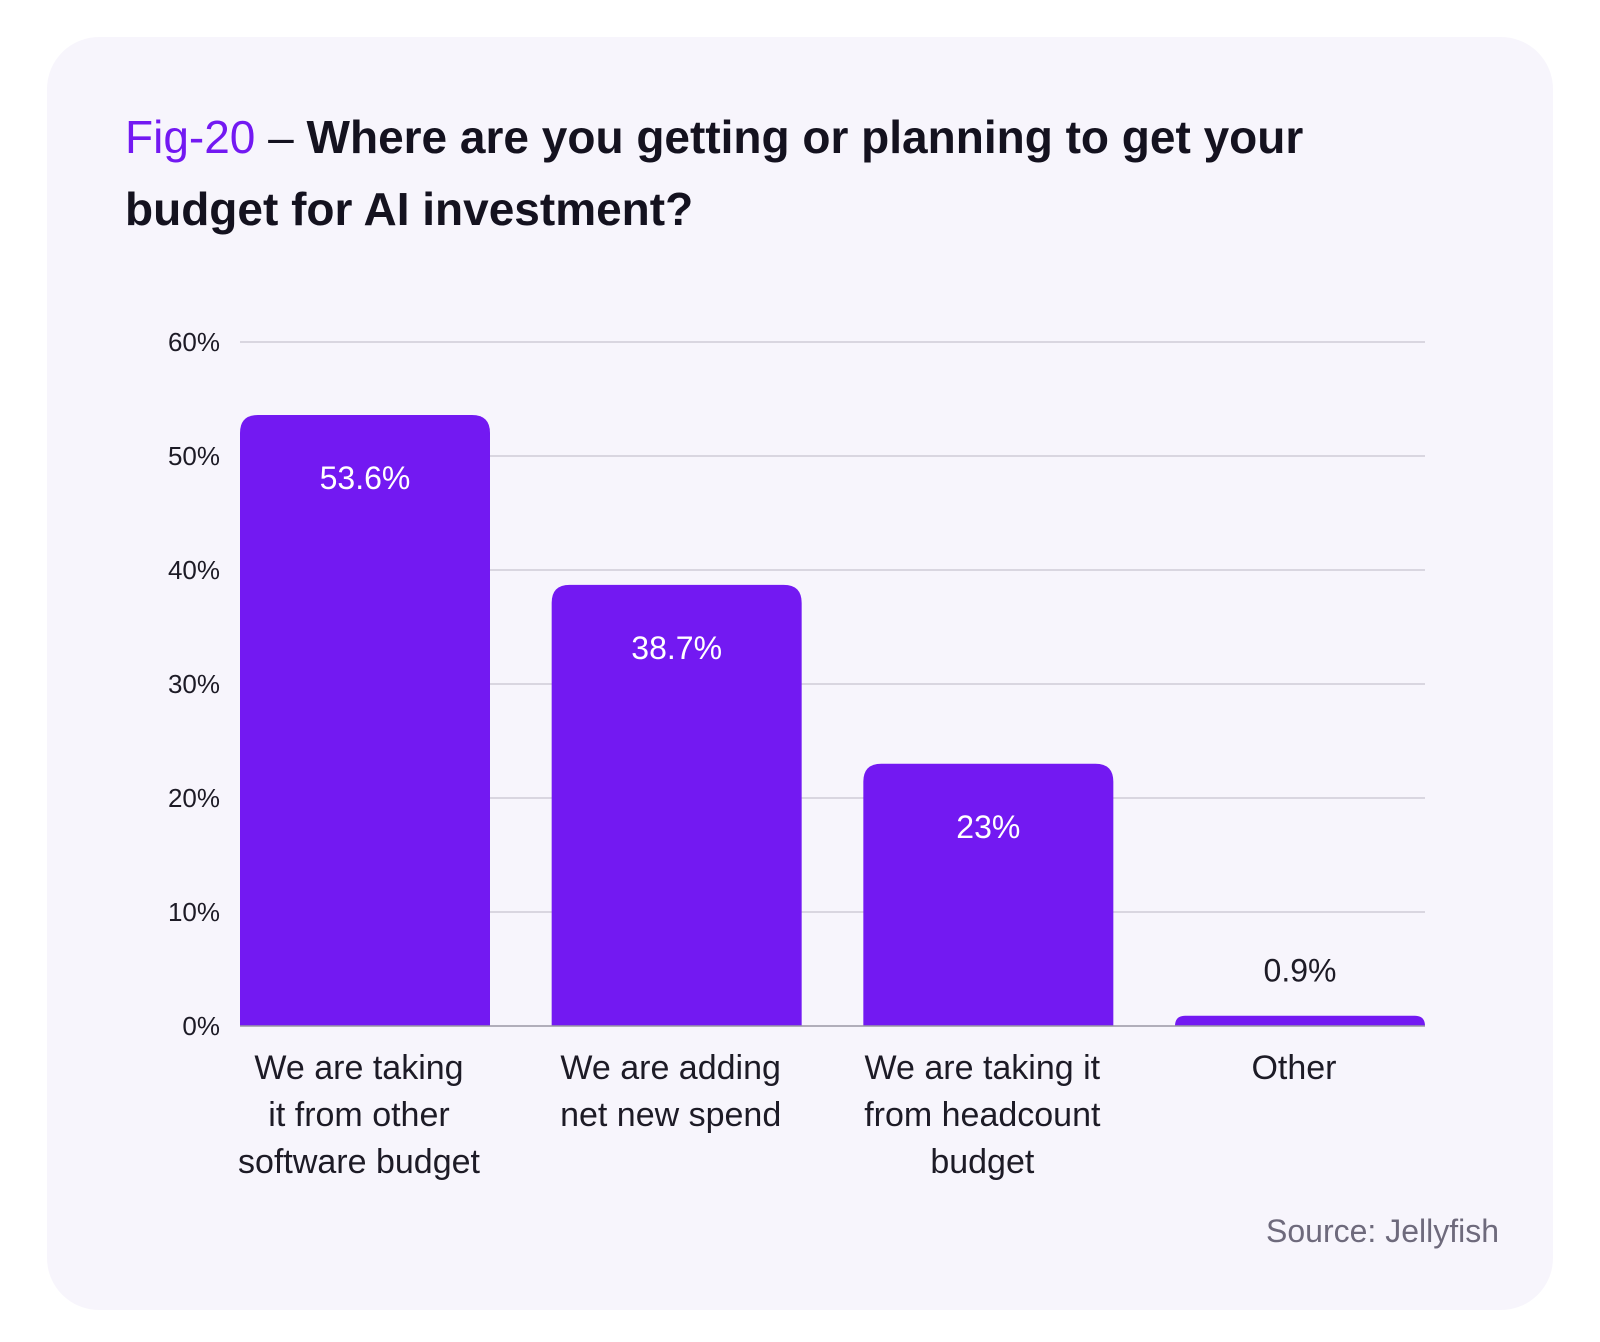 Image resolution: width=1600 pixels, height=1342 pixels. Describe the element at coordinates (358, 1115) in the screenshot. I see `category-label-0-1: it from other` at that location.